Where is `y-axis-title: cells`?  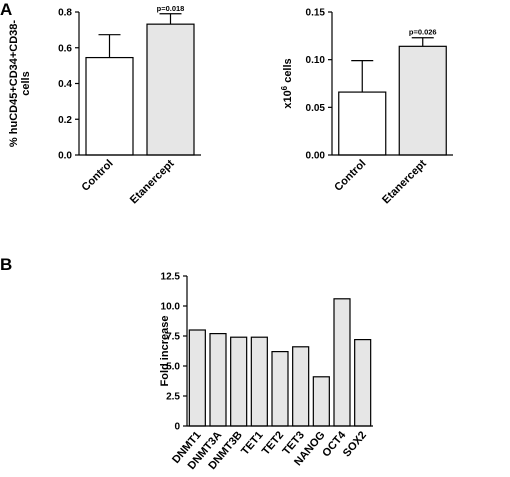 y-axis-title: cells is located at coordinates (26, 83).